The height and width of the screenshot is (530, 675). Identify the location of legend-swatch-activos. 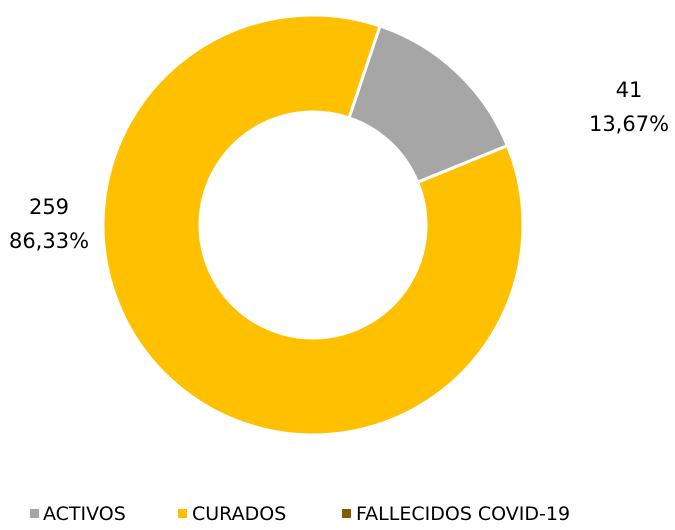
(34, 513).